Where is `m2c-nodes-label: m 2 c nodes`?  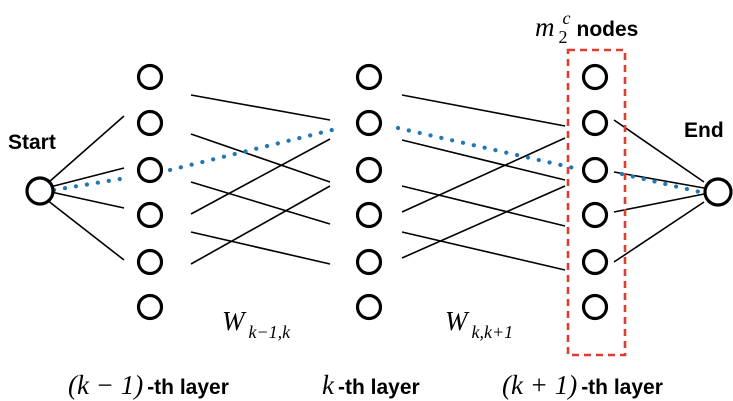 m2c-nodes-label: m 2 c nodes is located at coordinates (586, 27).